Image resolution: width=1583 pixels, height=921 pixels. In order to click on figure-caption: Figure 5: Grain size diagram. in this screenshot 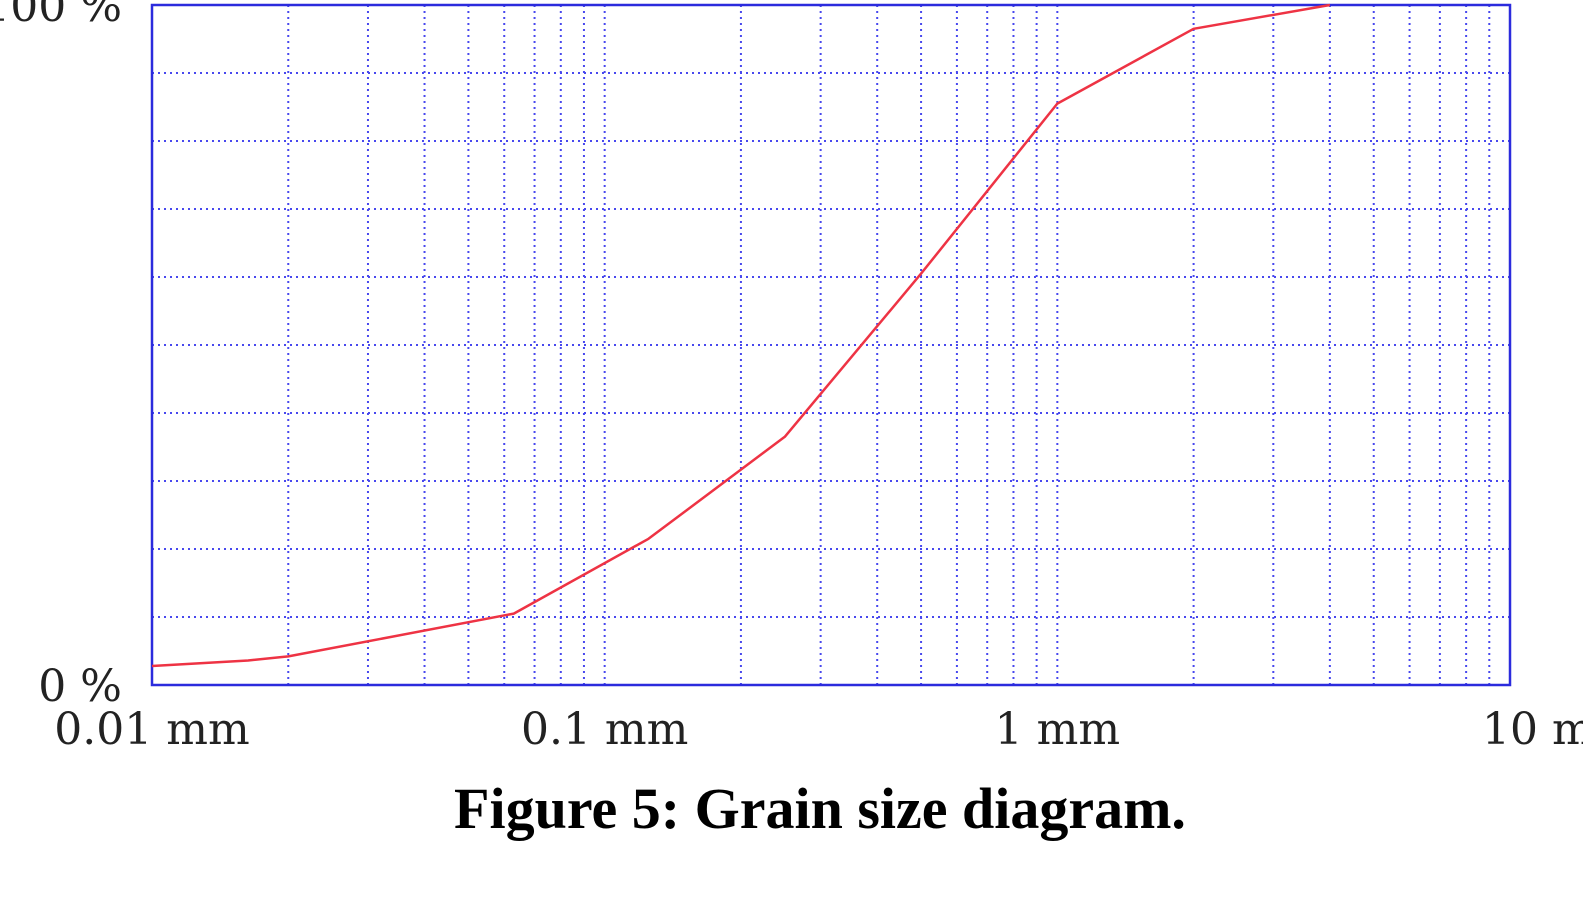, I will do `click(820, 808)`.